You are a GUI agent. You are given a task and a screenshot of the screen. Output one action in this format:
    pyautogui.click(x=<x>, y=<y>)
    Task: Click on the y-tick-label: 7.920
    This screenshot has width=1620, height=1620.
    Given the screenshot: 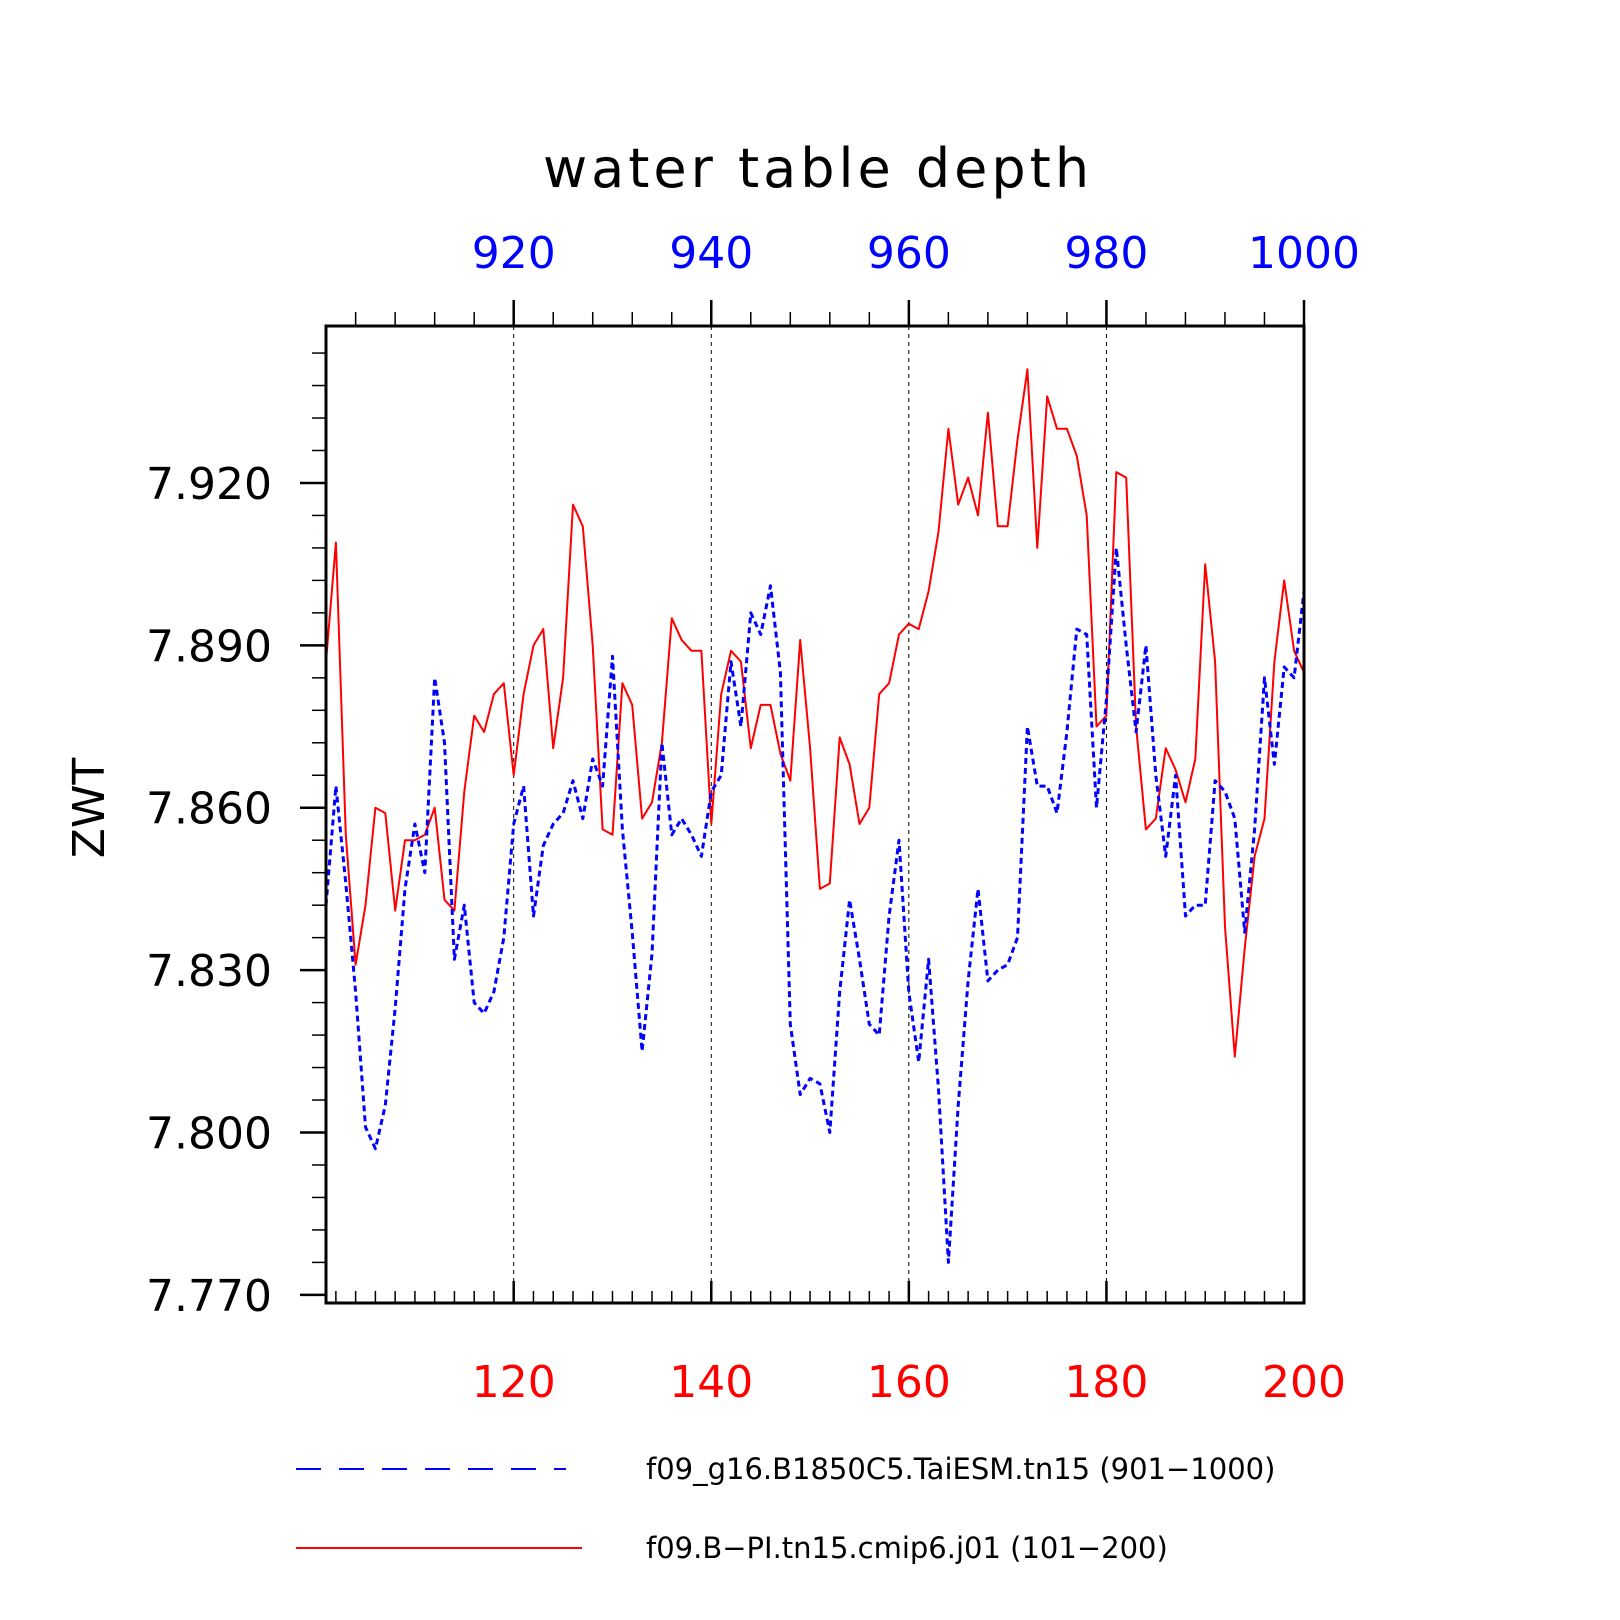 What is the action you would take?
    pyautogui.click(x=209, y=484)
    